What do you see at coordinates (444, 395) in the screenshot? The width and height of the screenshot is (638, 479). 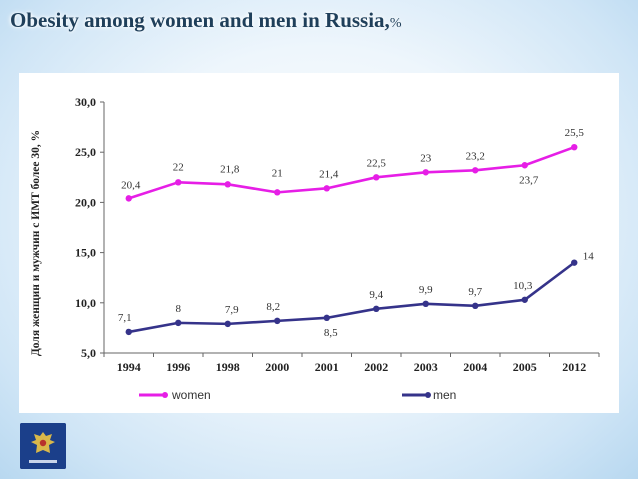 I see `legend-label-men: men` at bounding box center [444, 395].